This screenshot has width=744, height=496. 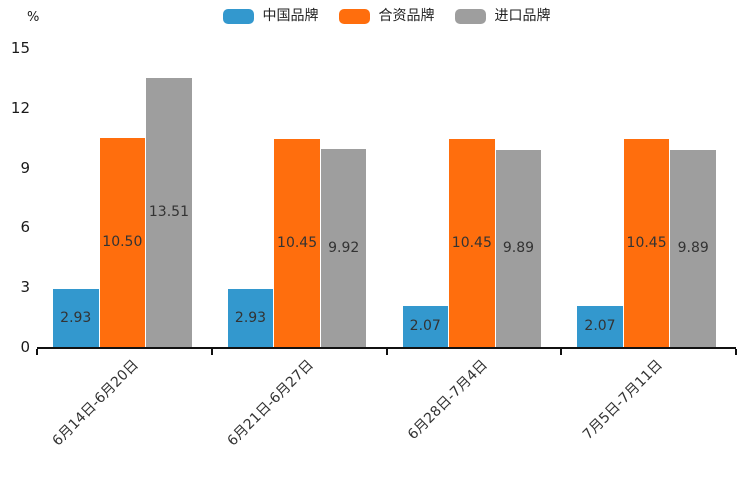 What do you see at coordinates (622, 400) in the screenshot?
I see `x-axis-category-label: 7月5日-7月11日` at bounding box center [622, 400].